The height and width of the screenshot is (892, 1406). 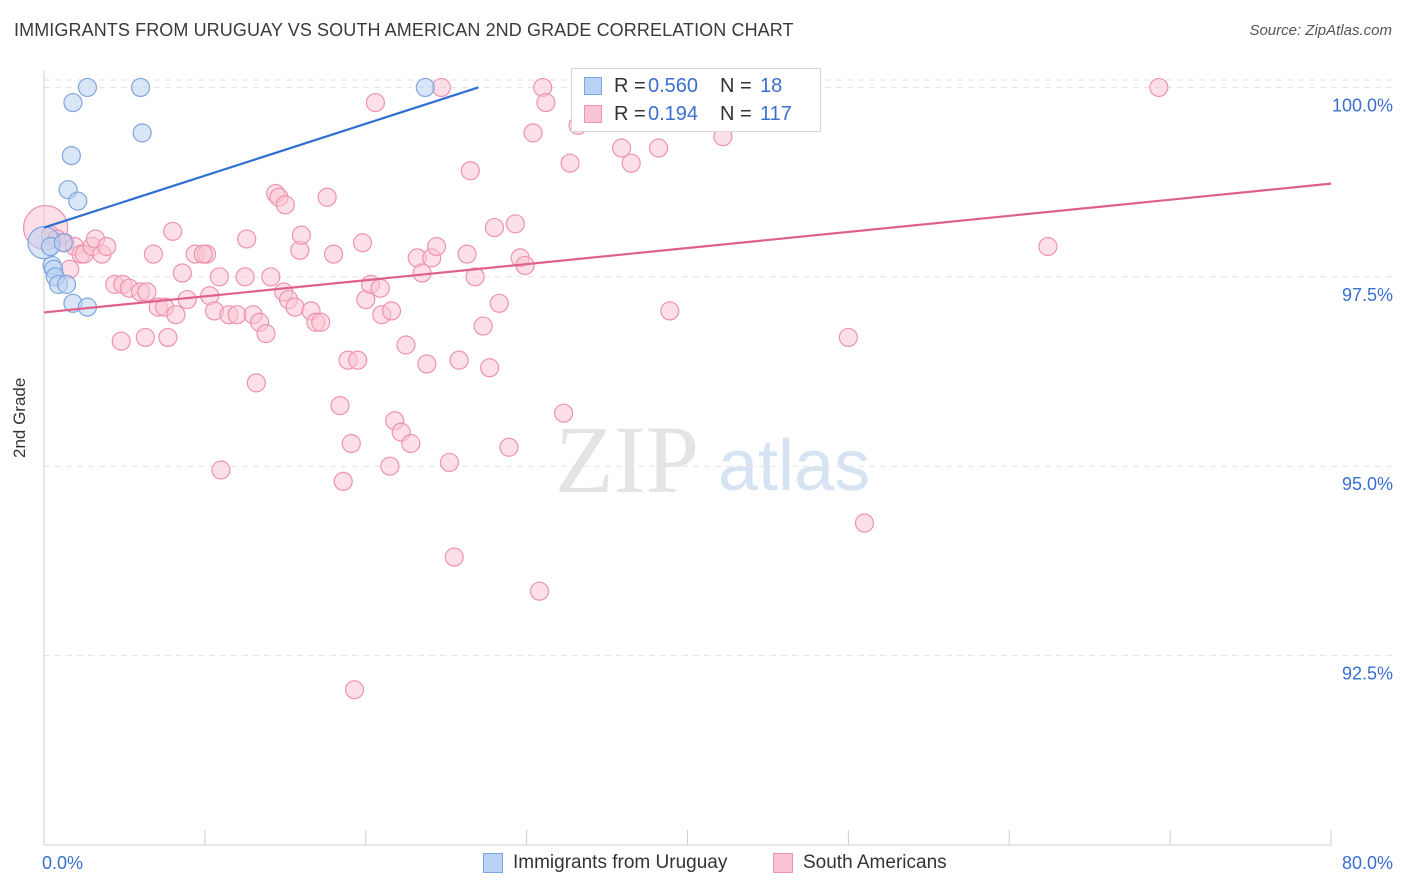 What do you see at coordinates (1362, 105) in the screenshot?
I see `y-tick-label: 100.0%` at bounding box center [1362, 105].